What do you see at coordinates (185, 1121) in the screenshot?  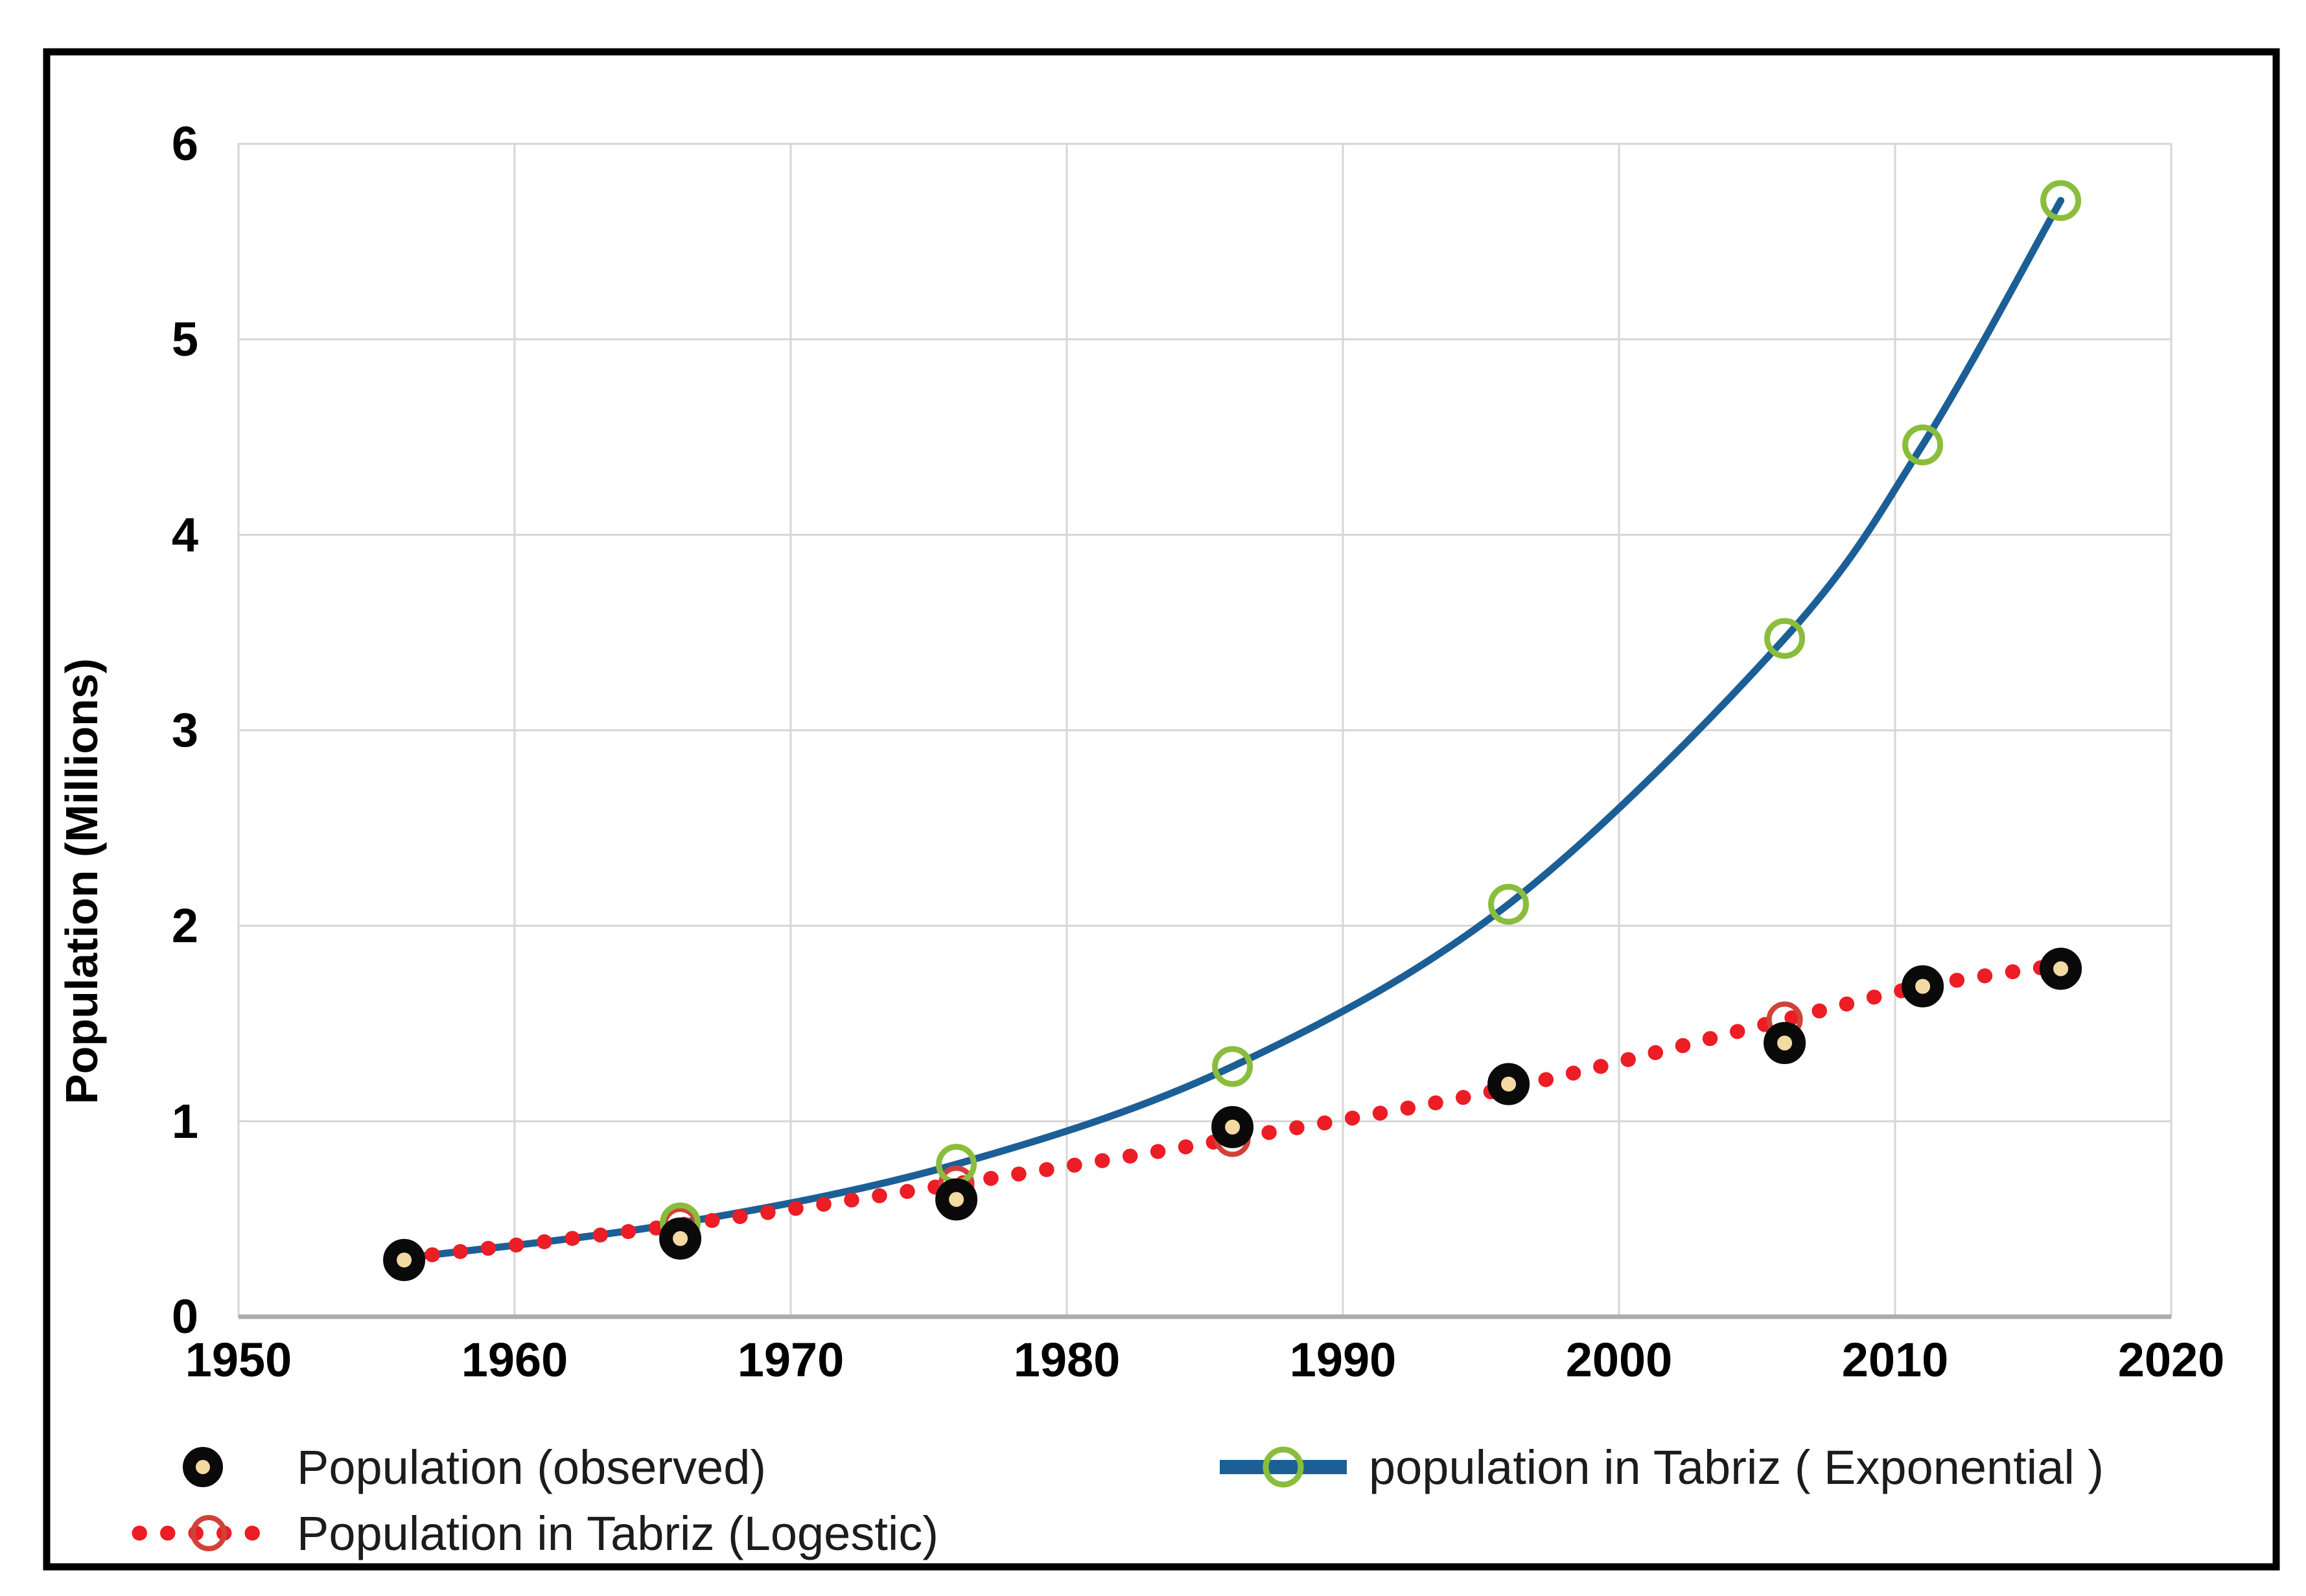 I see `y-tick-1: 1` at bounding box center [185, 1121].